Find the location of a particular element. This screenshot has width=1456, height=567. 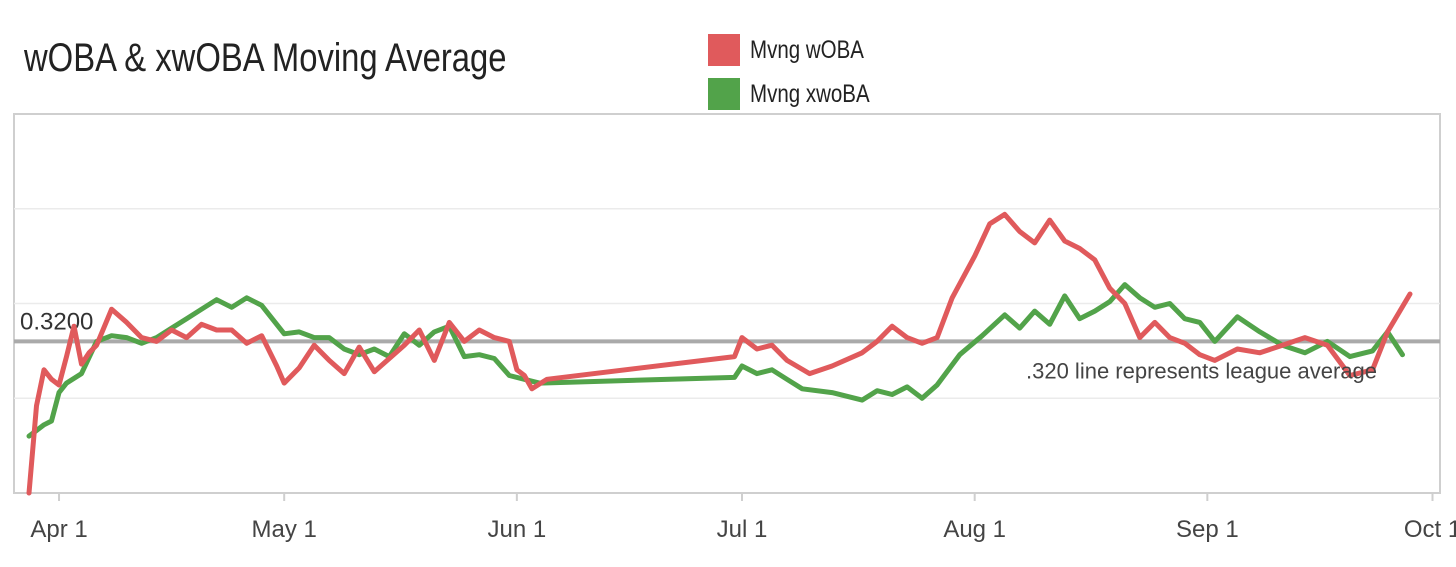

x-tick-label-1: May 1 is located at coordinates (284, 529).